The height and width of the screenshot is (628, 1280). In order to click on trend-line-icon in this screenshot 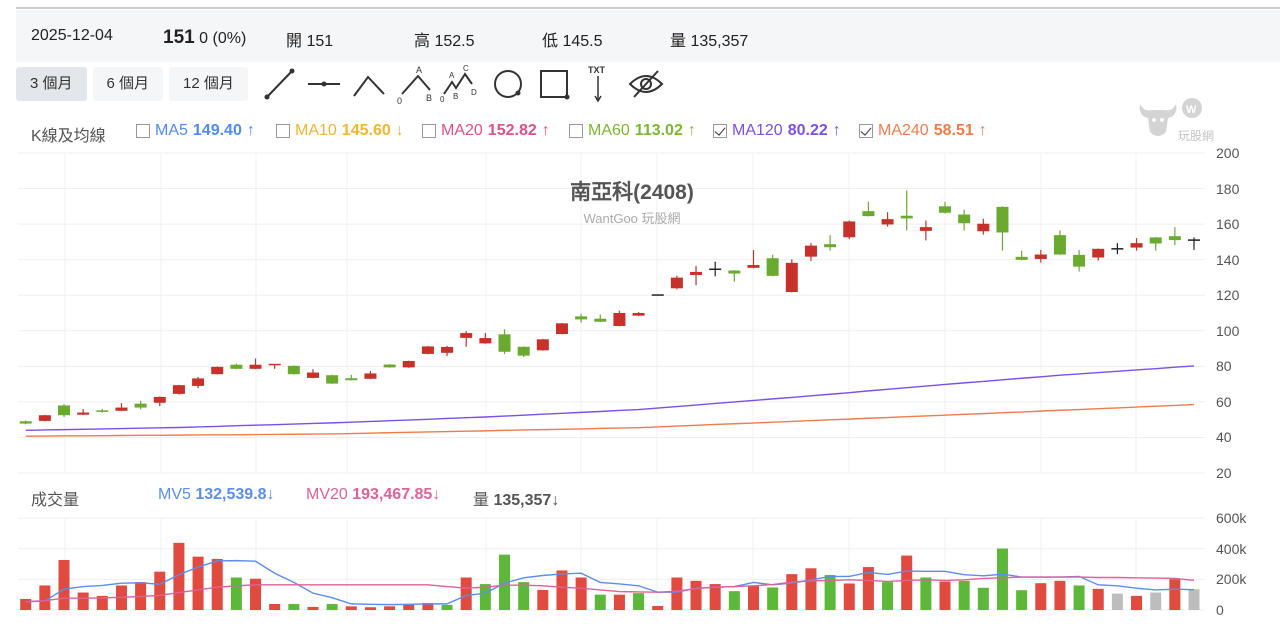, I will do `click(278, 84)`.